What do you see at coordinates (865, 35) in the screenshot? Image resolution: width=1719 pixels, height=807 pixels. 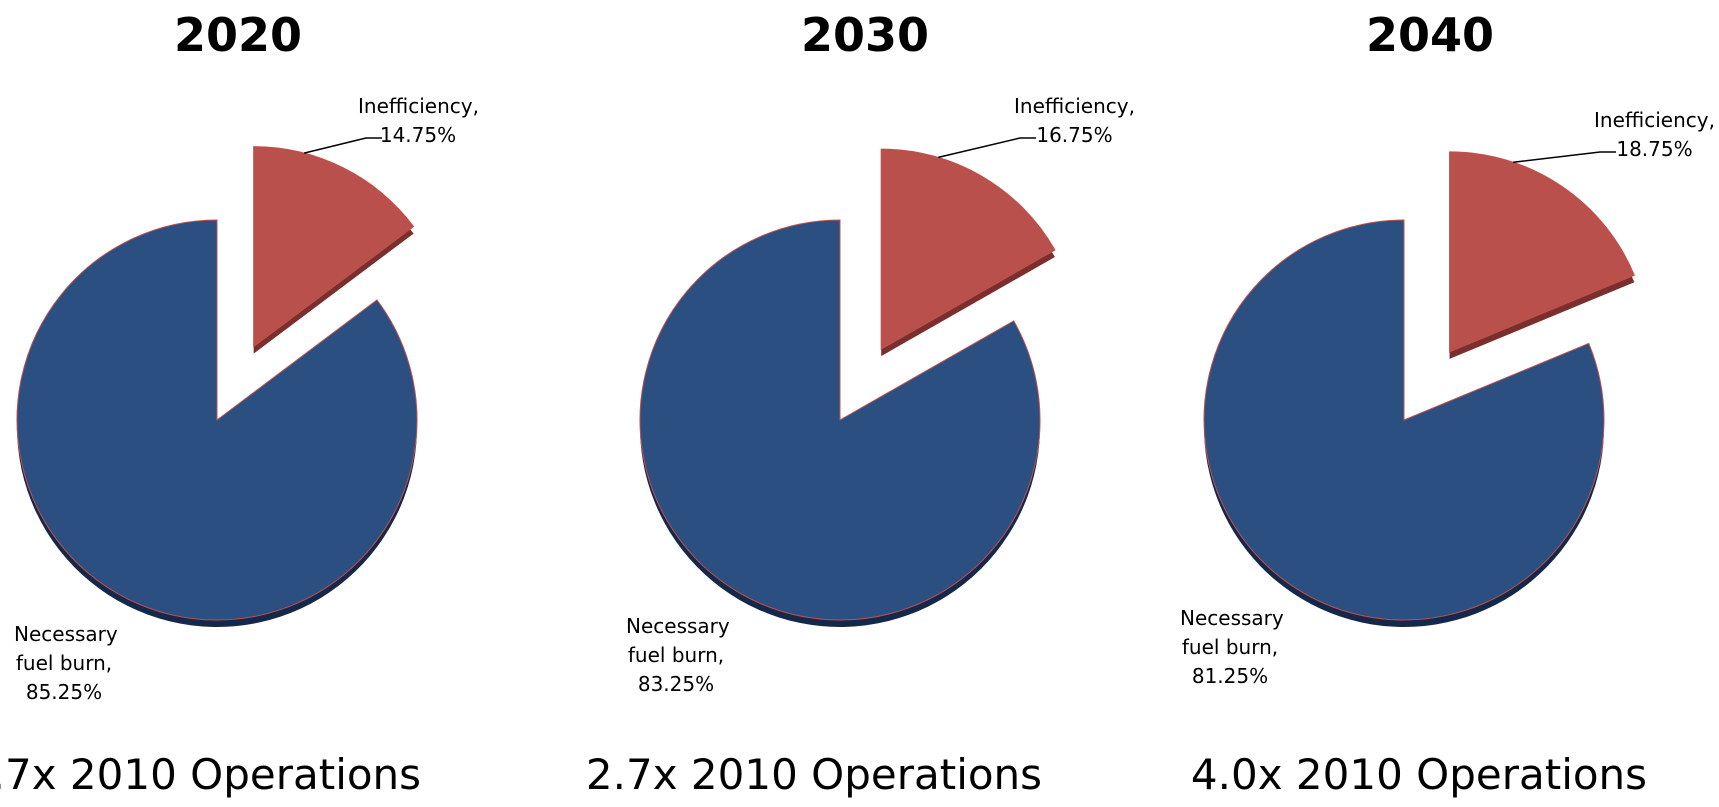 I see `chart-title: 2030` at bounding box center [865, 35].